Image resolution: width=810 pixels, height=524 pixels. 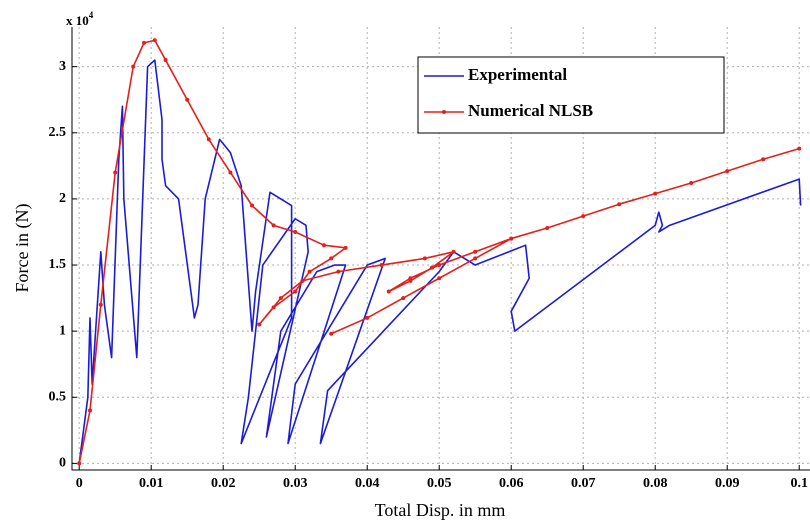 I want to click on y-tick-label: 2, so click(x=62, y=198).